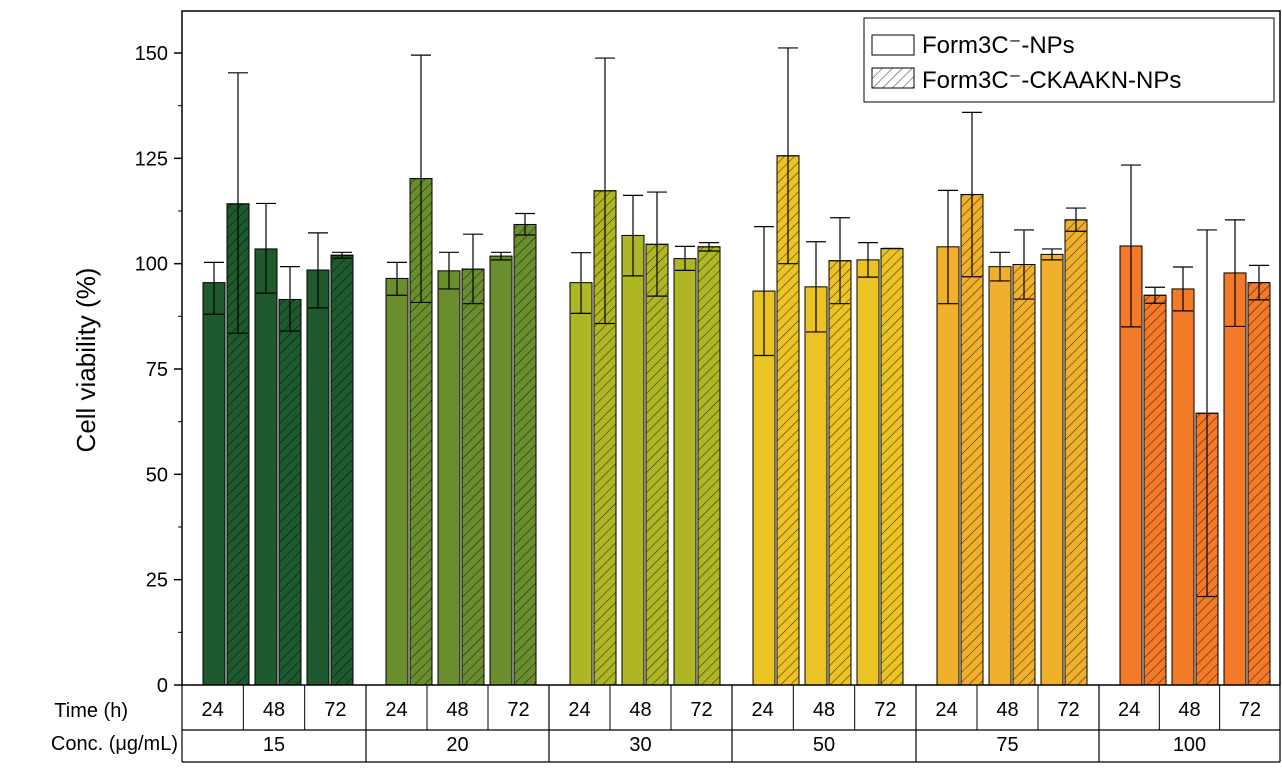 This screenshot has height=768, width=1282. I want to click on conc-cell-15: 15, so click(274, 745).